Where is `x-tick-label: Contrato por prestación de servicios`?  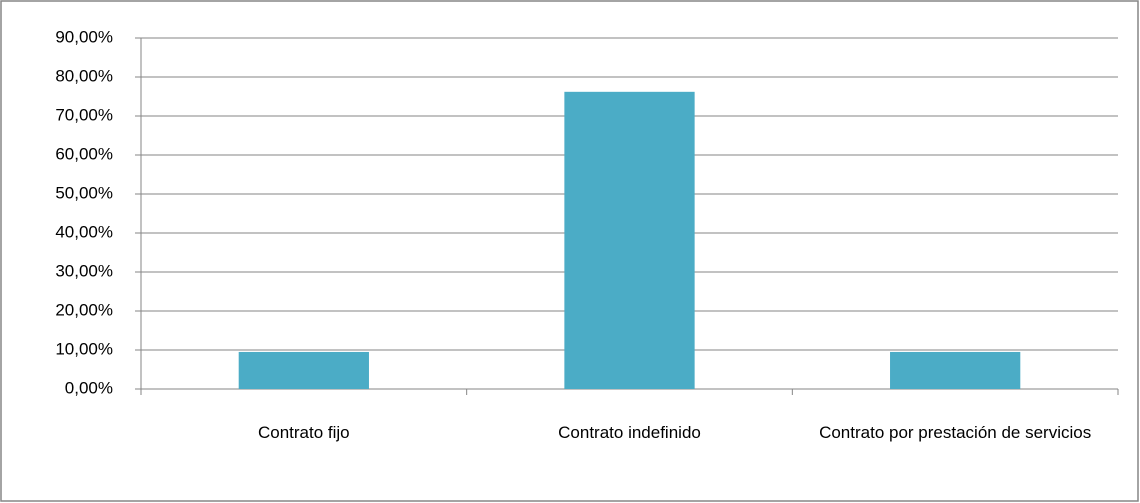
x-tick-label: Contrato por prestación de servicios is located at coordinates (955, 432).